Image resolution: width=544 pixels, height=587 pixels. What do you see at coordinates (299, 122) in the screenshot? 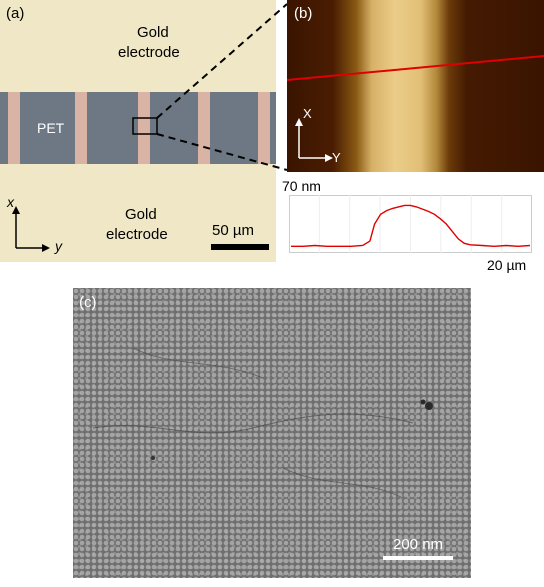
I see `afm-x-arrowhead` at bounding box center [299, 122].